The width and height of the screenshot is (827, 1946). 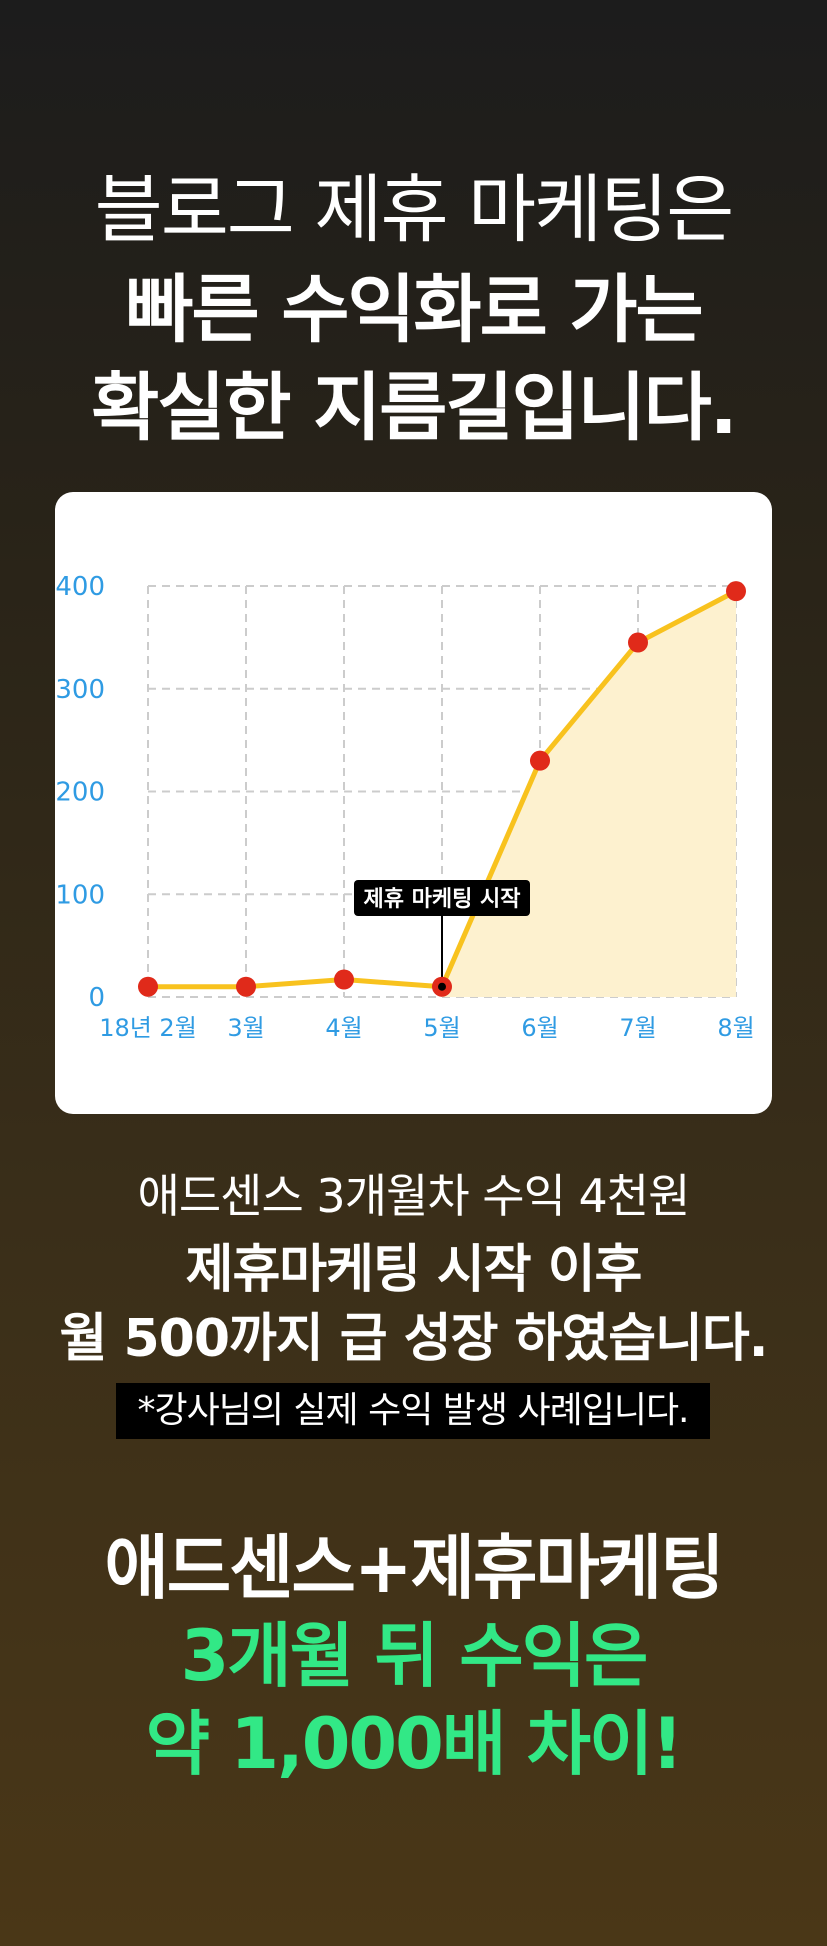 What do you see at coordinates (414, 1744) in the screenshot?
I see `bottom-line-3: 약 1,000배 차이!` at bounding box center [414, 1744].